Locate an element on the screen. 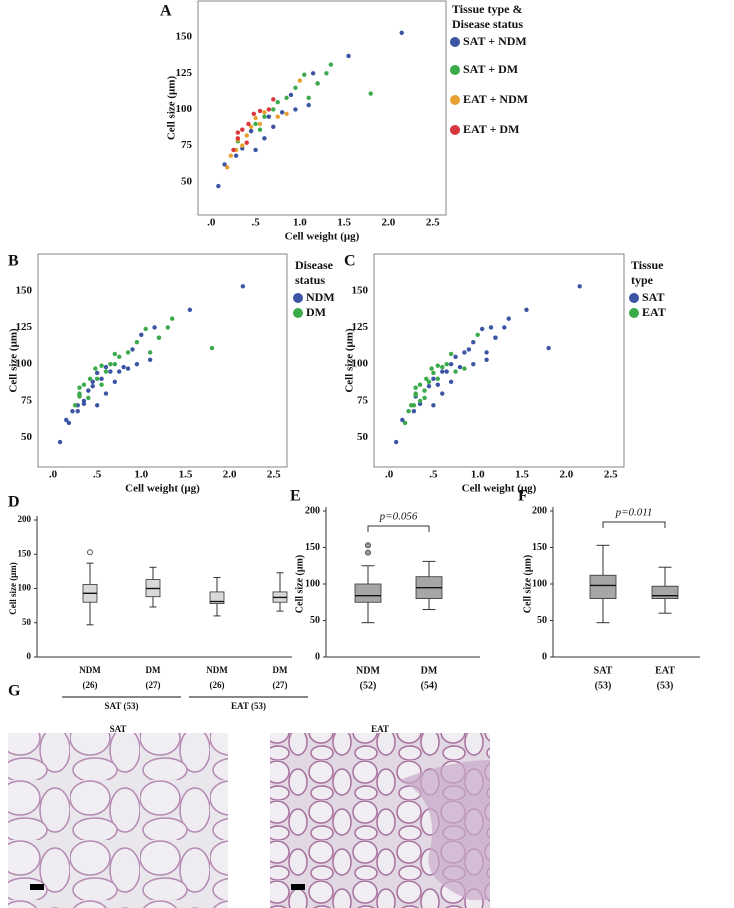 The height and width of the screenshot is (908, 734). x-tick-label: 2.0 is located at coordinates (230, 475).